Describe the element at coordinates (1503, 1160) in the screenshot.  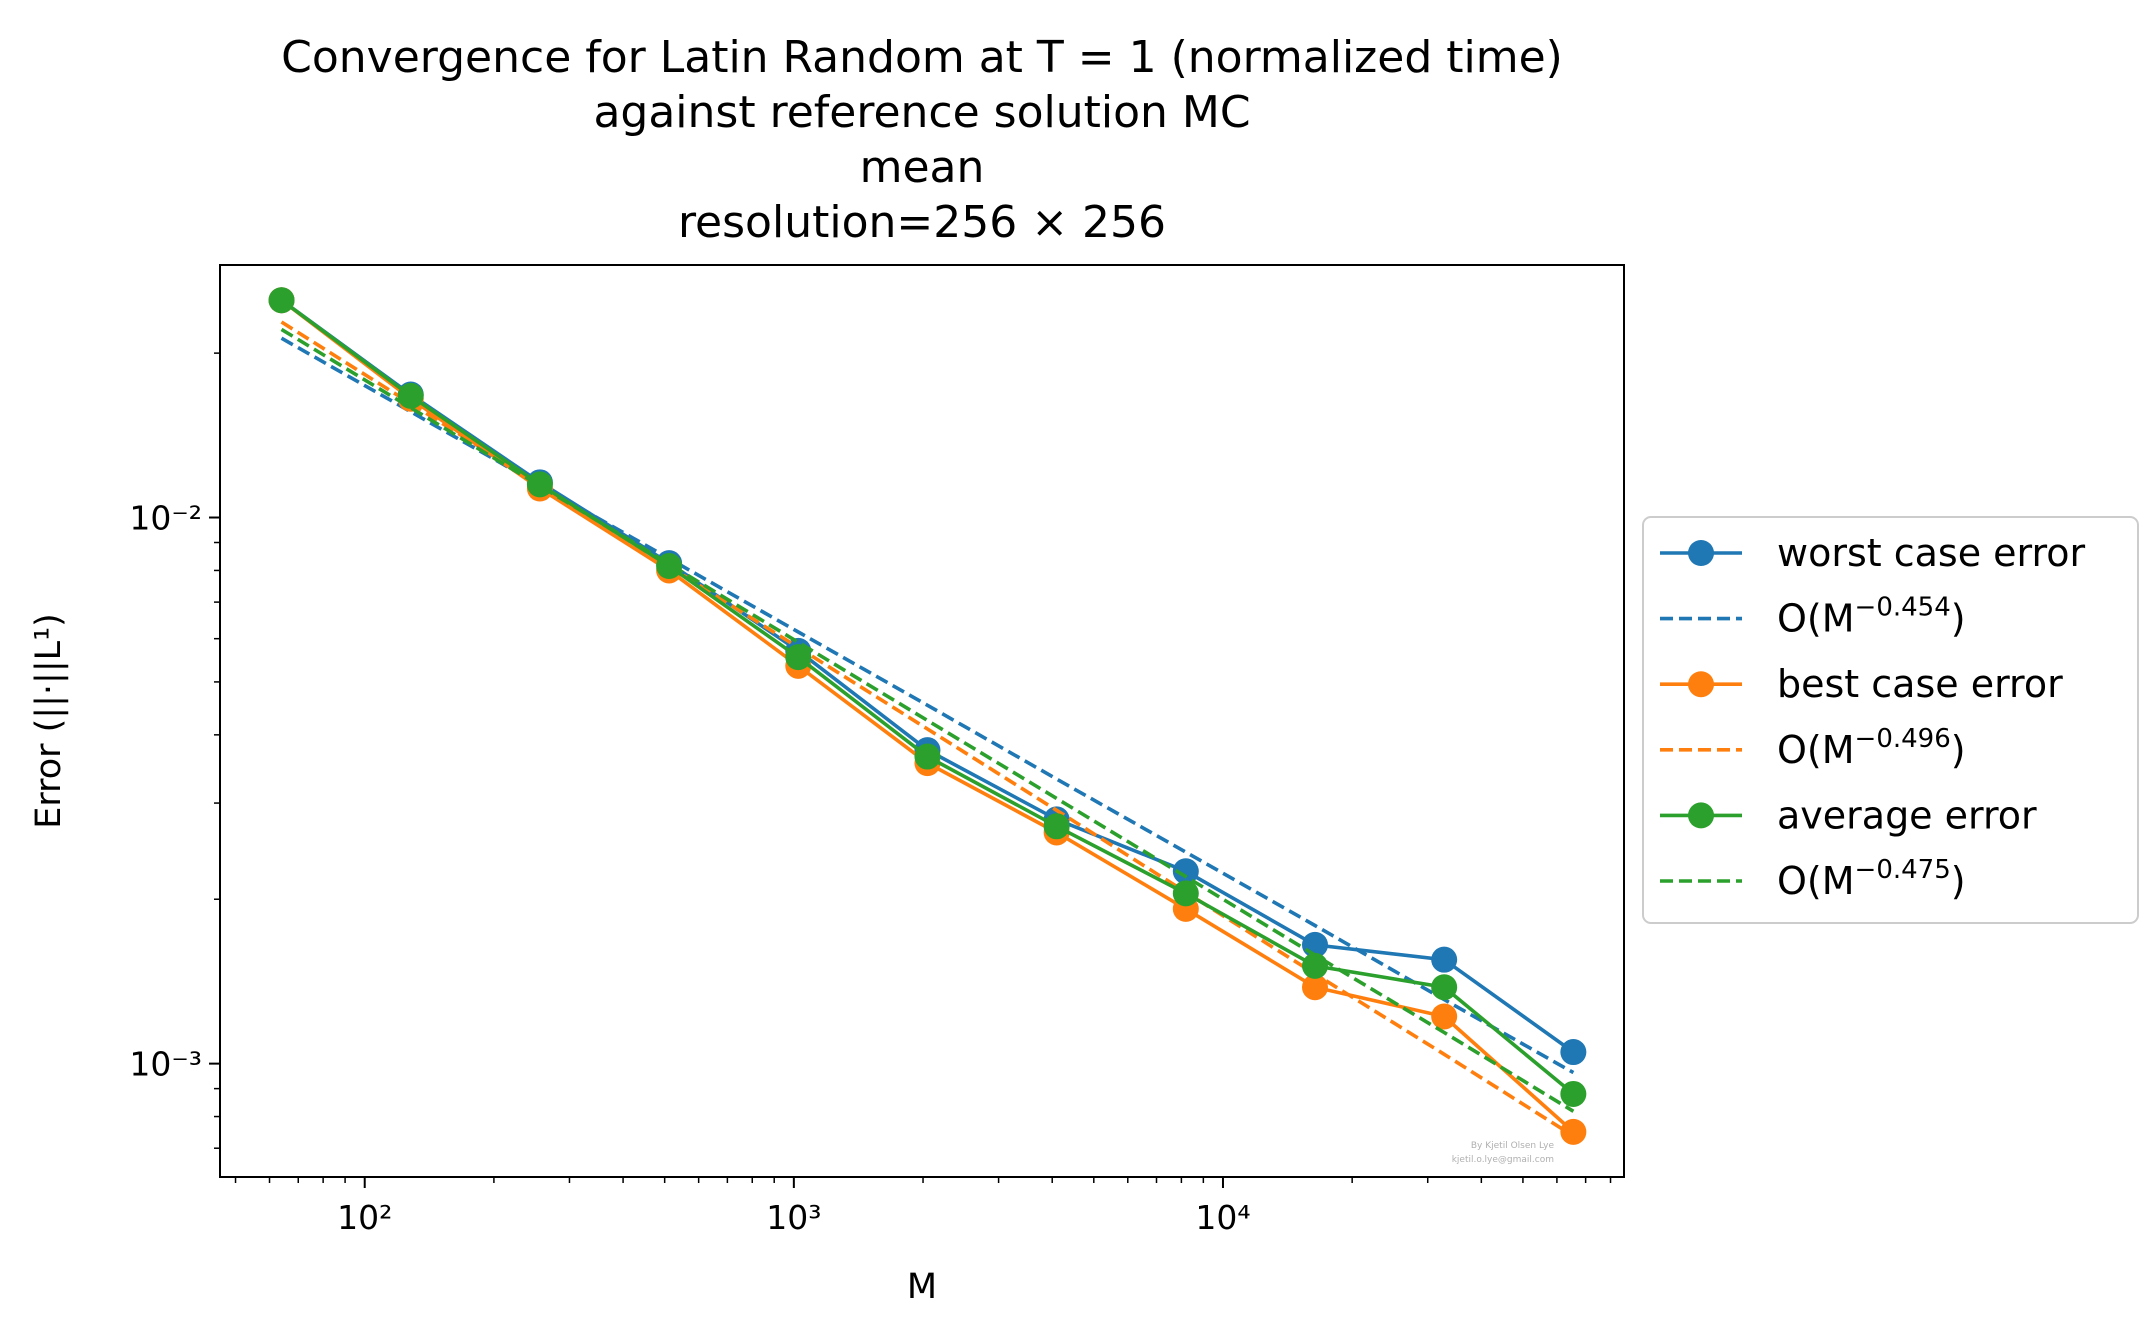
I see `watermark-line-2: kjetil.o.lye@gmail.com` at that location.